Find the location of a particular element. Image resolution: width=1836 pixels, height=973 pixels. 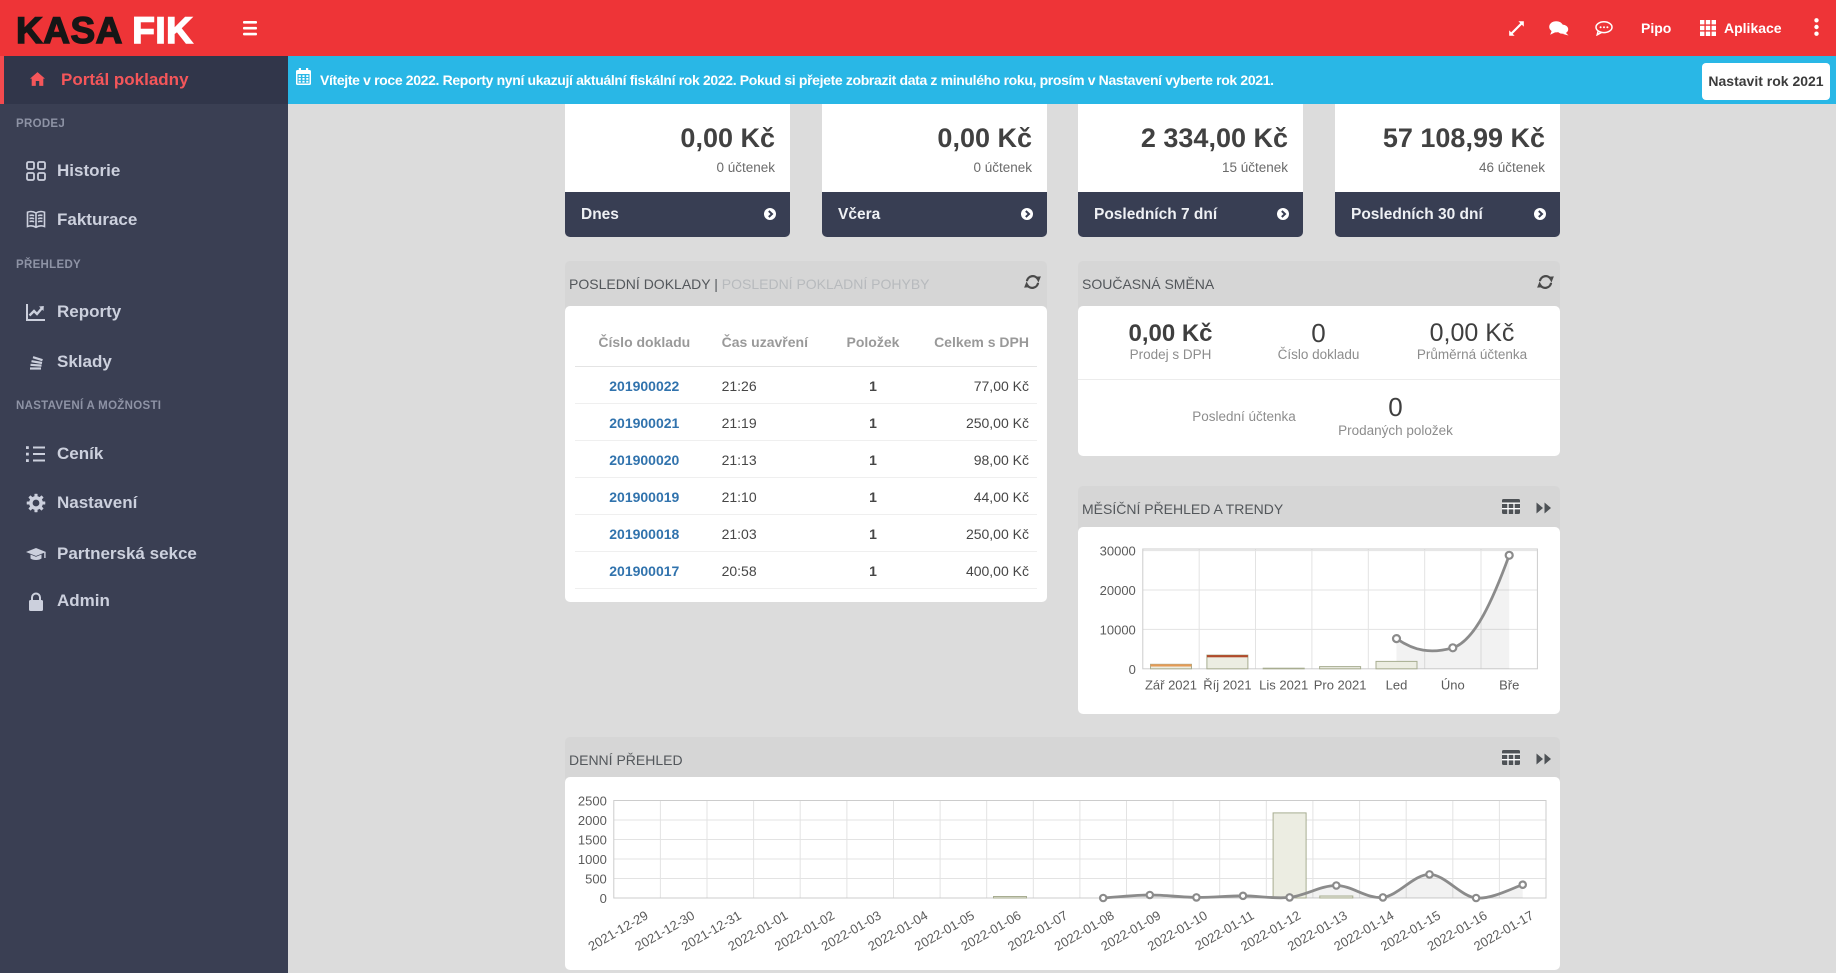

svg-text: Úno is located at coordinates (1453, 685).